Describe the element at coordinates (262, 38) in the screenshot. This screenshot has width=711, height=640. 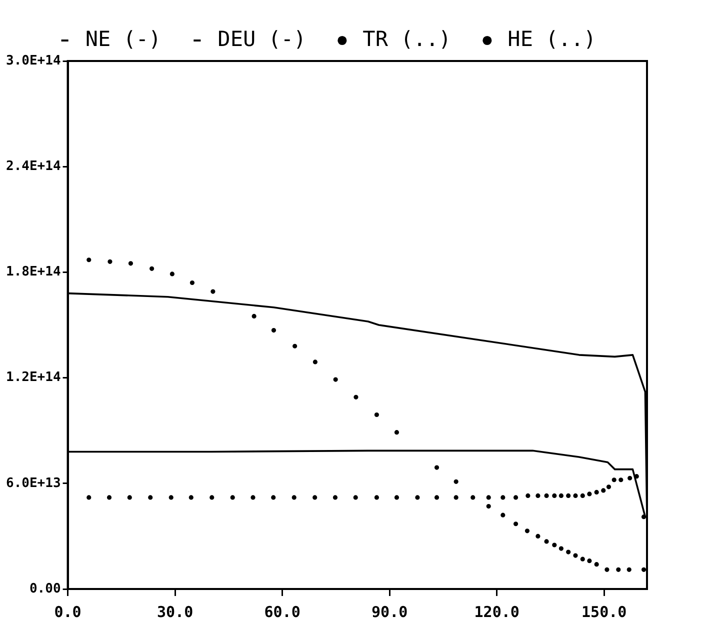
I see `legend-label: DEU (-)` at that location.